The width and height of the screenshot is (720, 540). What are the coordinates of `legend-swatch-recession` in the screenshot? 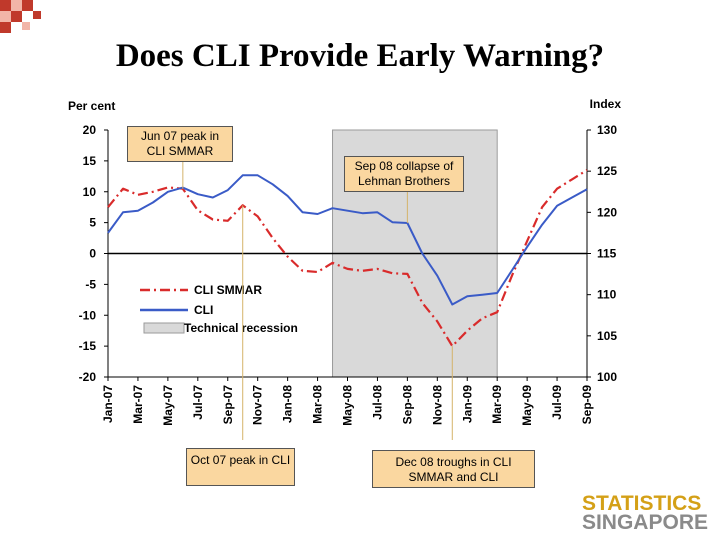 It's located at (164, 328).